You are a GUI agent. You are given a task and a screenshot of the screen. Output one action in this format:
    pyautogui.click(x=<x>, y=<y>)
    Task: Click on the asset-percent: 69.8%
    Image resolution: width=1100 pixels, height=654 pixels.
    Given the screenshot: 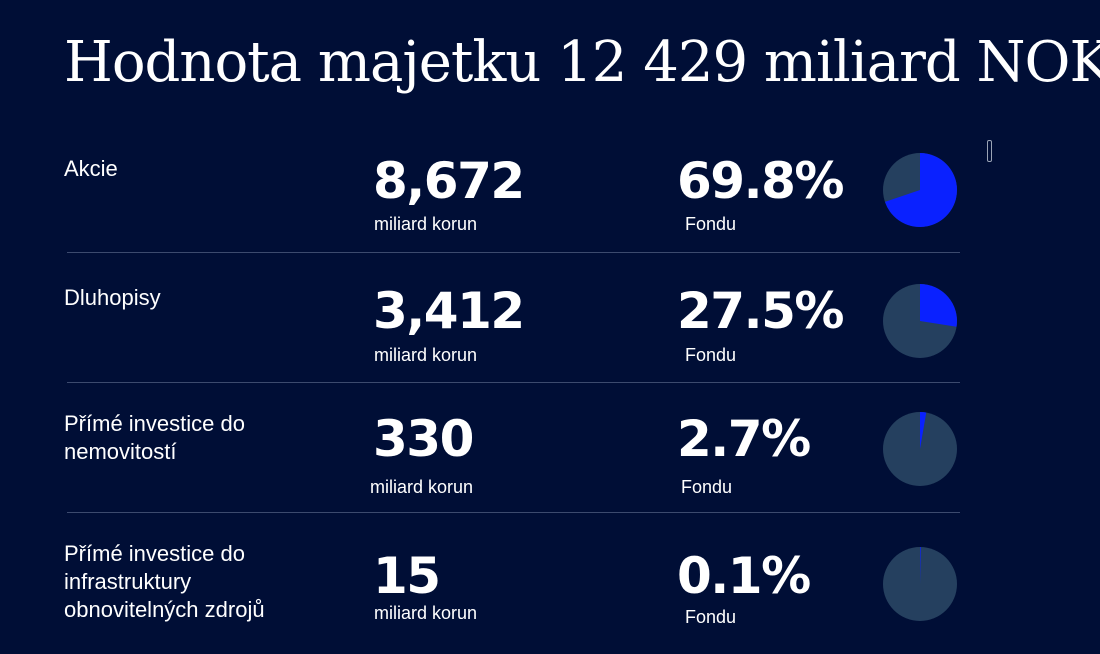 What is the action you would take?
    pyautogui.click(x=760, y=181)
    